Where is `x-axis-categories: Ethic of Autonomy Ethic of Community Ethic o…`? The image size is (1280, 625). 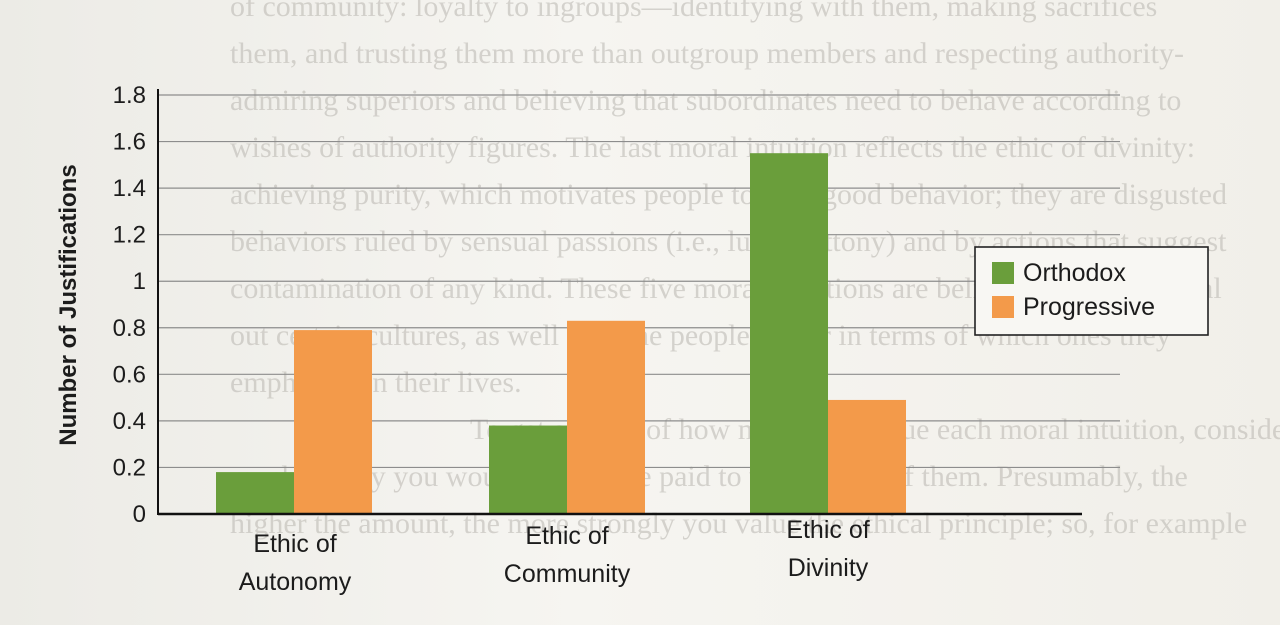
x-axis-categories: Ethic of Autonomy Ethic of Community Ethic o… is located at coordinates (554, 556).